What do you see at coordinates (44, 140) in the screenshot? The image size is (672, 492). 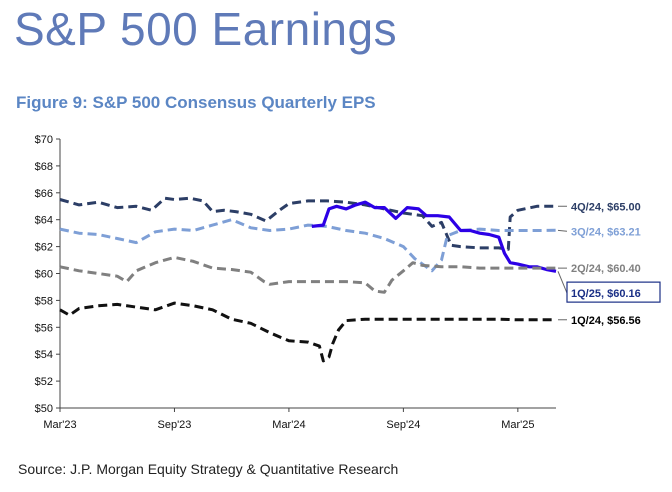 I see `y-tick-label: $70` at bounding box center [44, 140].